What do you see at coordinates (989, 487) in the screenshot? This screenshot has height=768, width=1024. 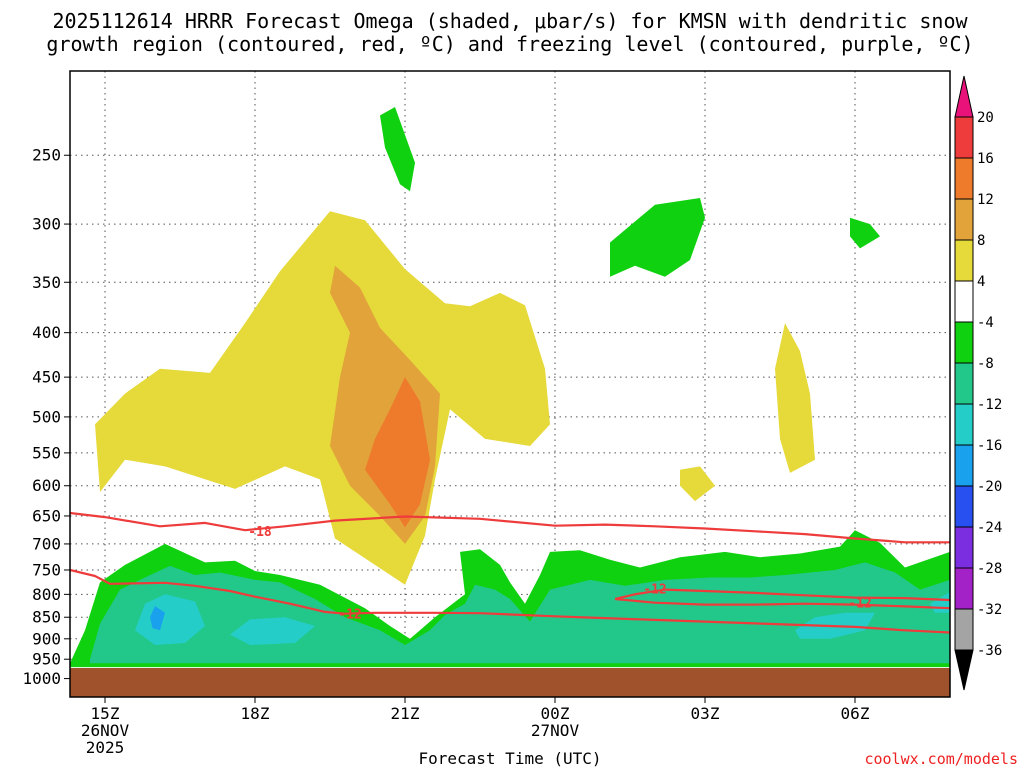 I see `colorbar-tick-label: -20` at bounding box center [989, 487].